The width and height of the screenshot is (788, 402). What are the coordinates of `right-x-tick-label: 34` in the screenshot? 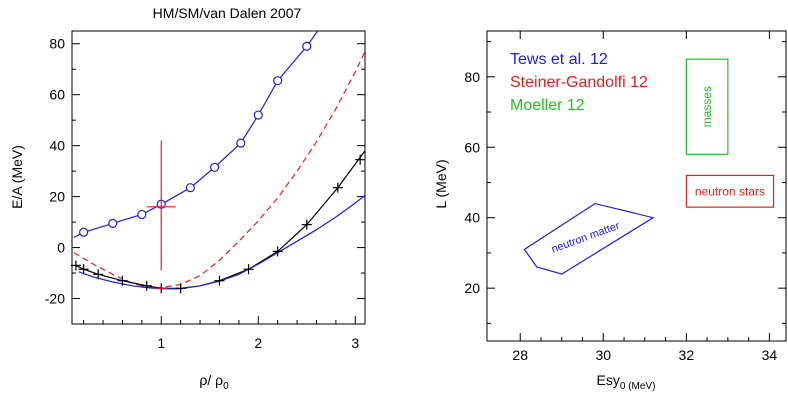 It's located at (770, 355).